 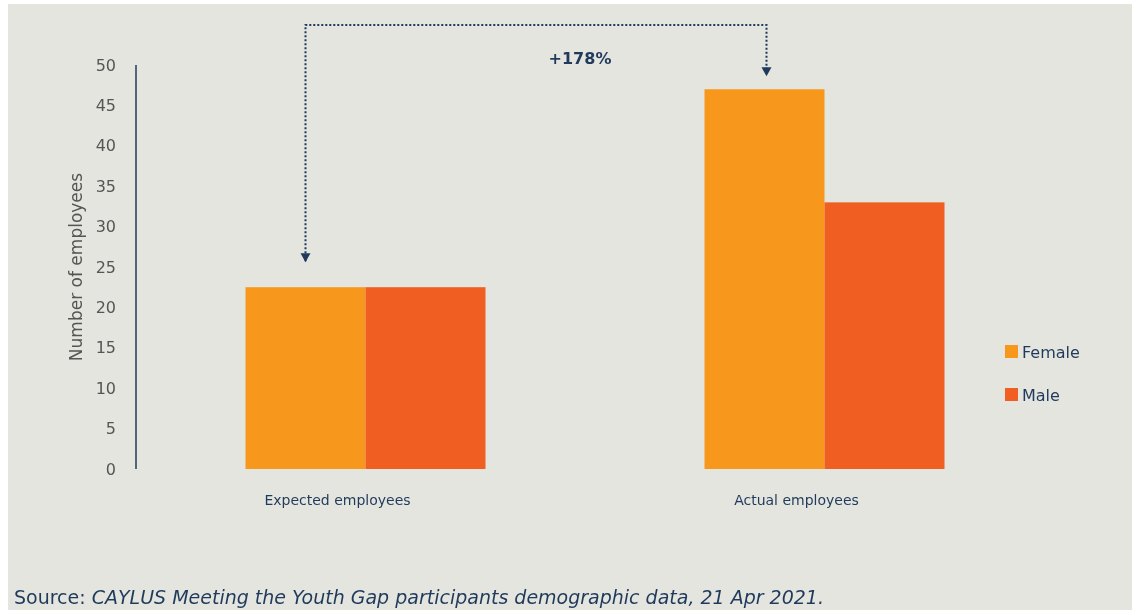 What do you see at coordinates (105, 307) in the screenshot?
I see `y-tick-label: 20` at bounding box center [105, 307].